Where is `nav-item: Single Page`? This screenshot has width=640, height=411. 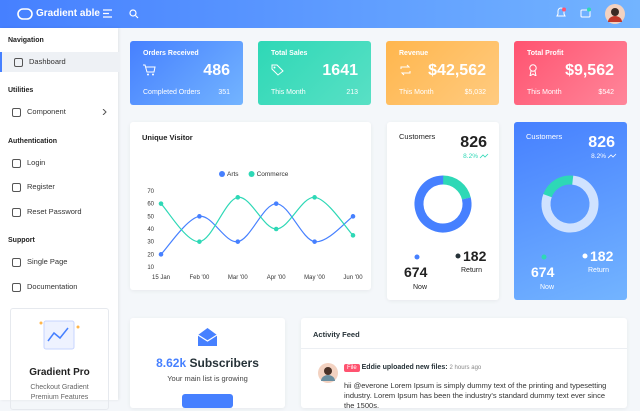 nav-item: Single Page is located at coordinates (59, 262).